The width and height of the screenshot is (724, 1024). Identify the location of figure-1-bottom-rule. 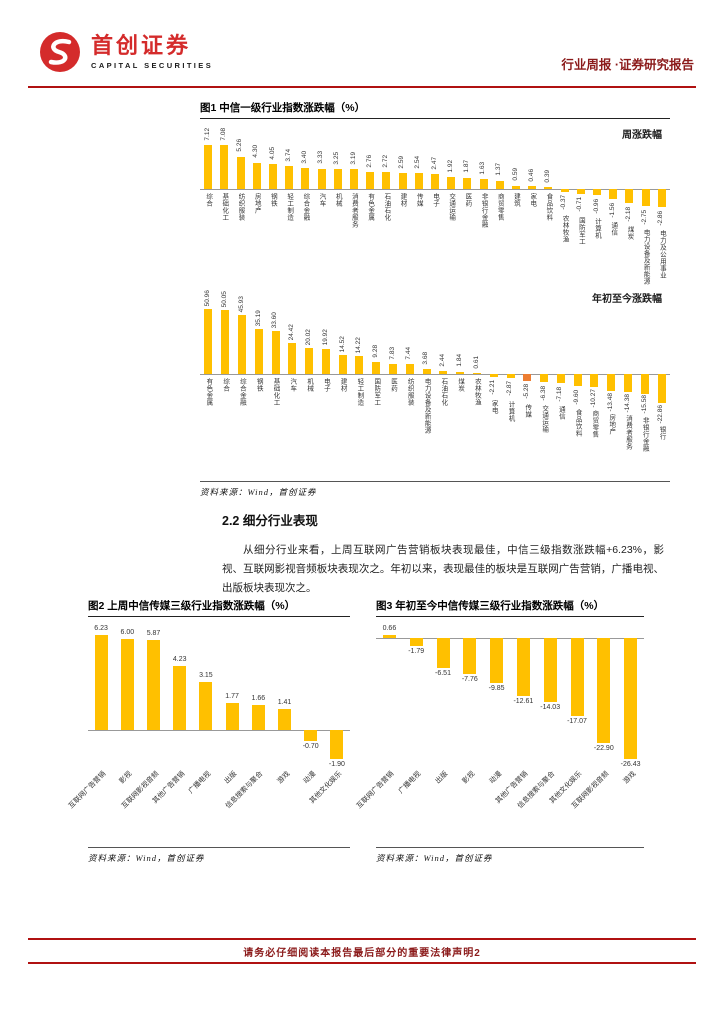
(435, 481).